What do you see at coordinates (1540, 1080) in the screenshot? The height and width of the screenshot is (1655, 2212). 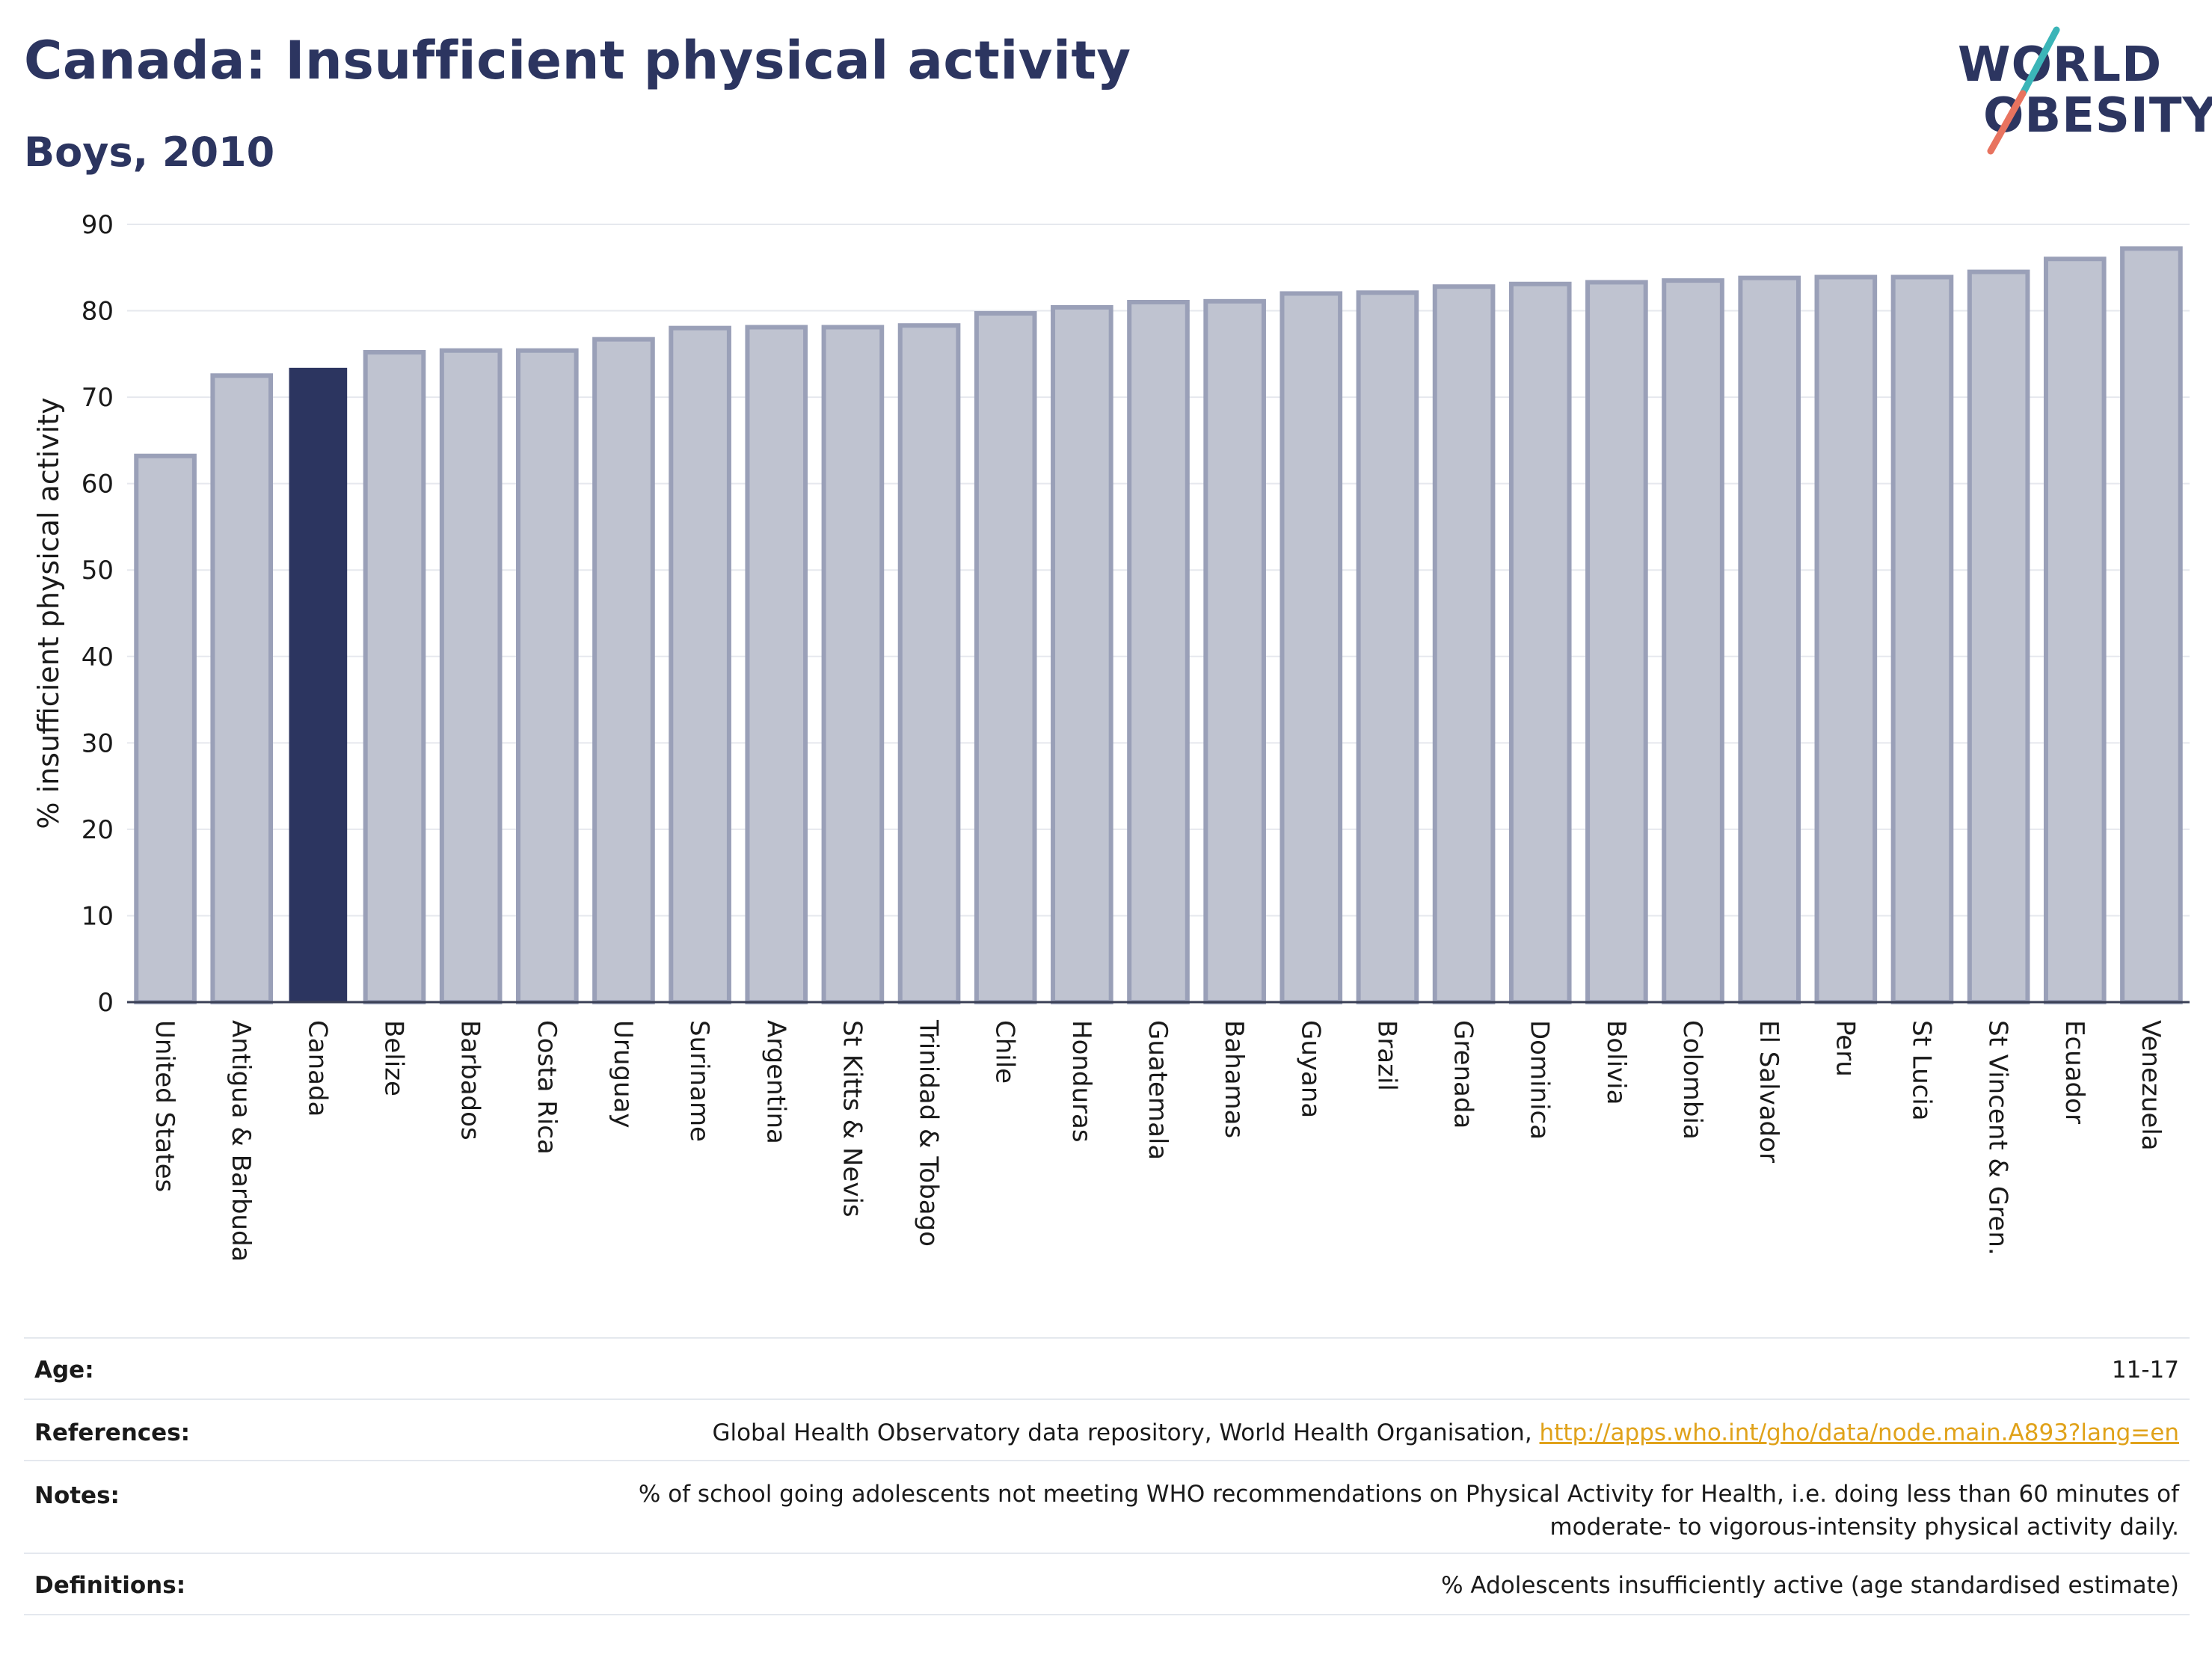 I see `x-tick-label: Dominica` at bounding box center [1540, 1080].